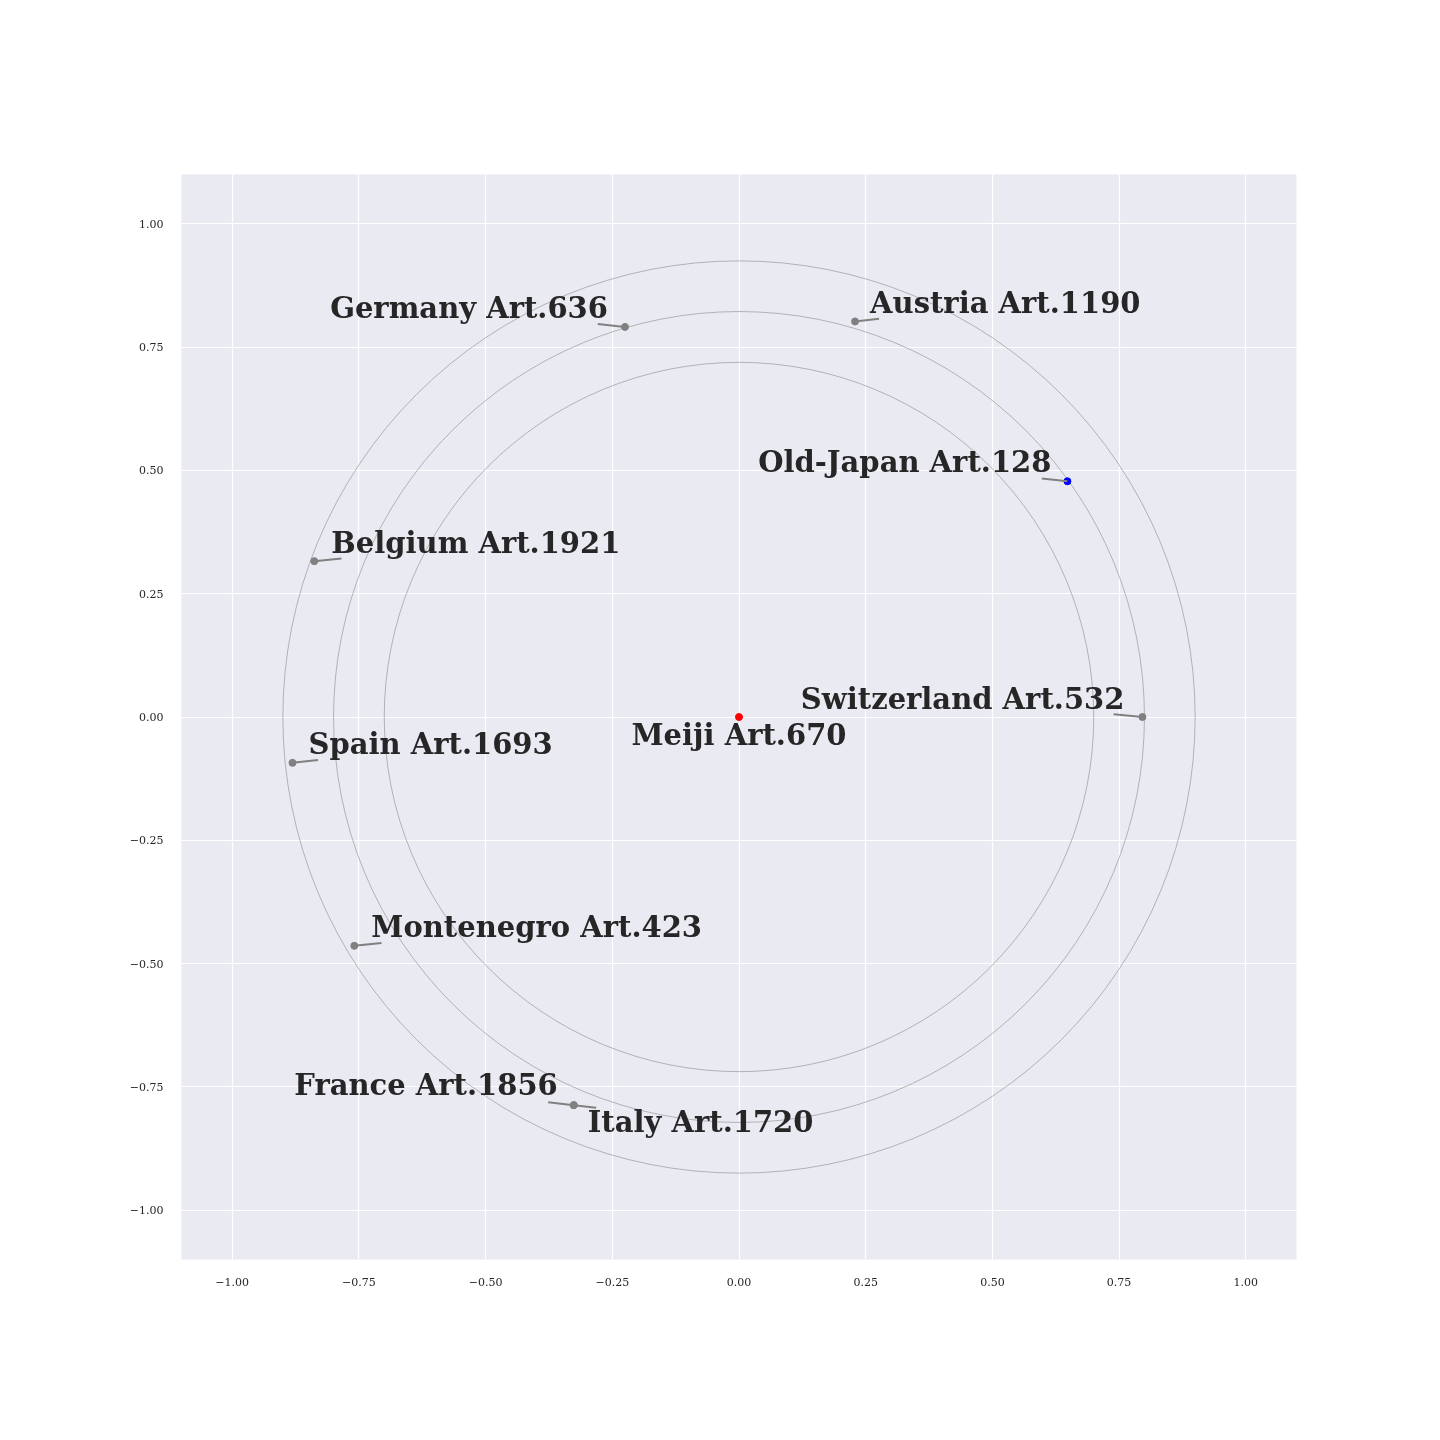  Describe the element at coordinates (476, 543) in the screenshot. I see `annotation: Belgium Art.1921` at that location.